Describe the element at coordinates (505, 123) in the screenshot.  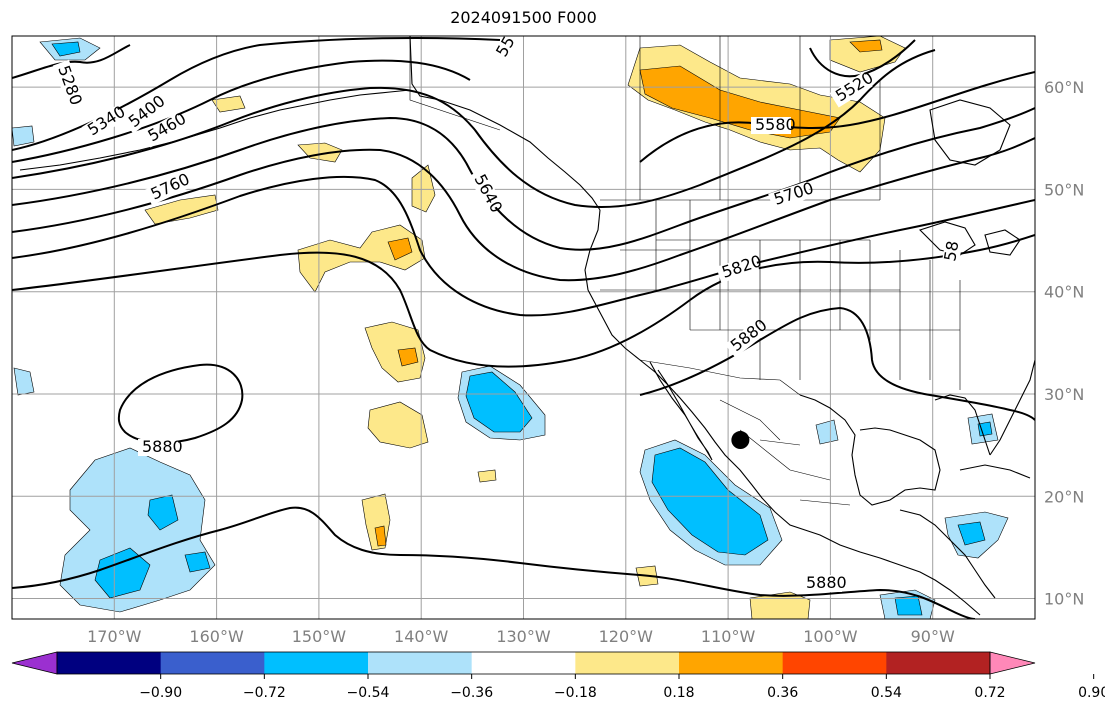
I see `alaska-coast` at that location.